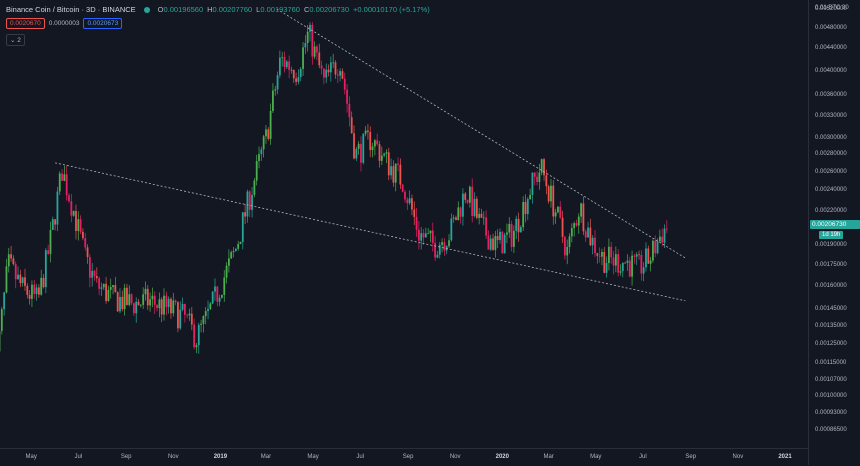  Describe the element at coordinates (831, 265) in the screenshot. I see `price-tick-label: 0.00175000` at that location.